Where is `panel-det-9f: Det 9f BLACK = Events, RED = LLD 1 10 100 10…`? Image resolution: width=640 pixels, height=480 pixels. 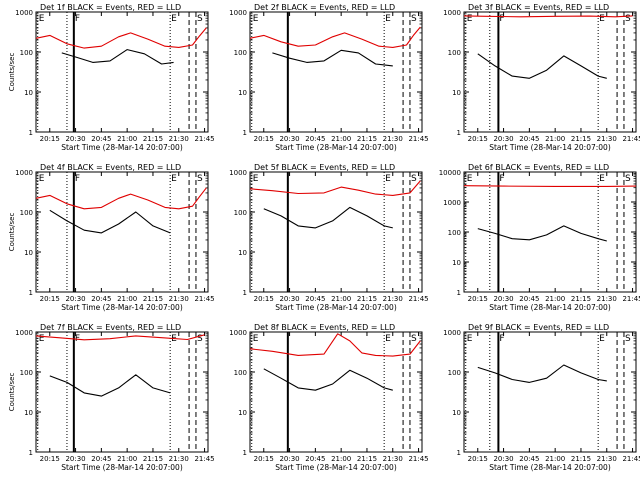 panel-det-9f: Det 9f BLACK = Events, RED = LLD 1 10 100 10… is located at coordinates (541, 397).